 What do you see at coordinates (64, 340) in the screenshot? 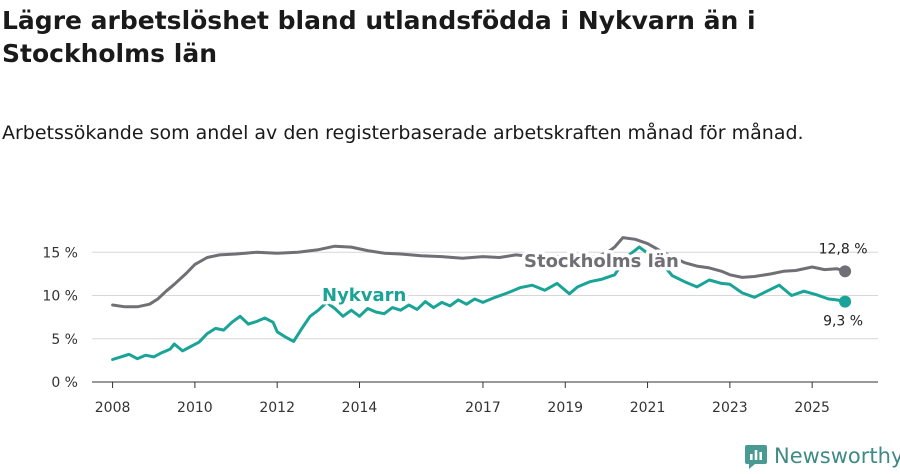
I see `y-tick-label: 5 %` at bounding box center [64, 340].